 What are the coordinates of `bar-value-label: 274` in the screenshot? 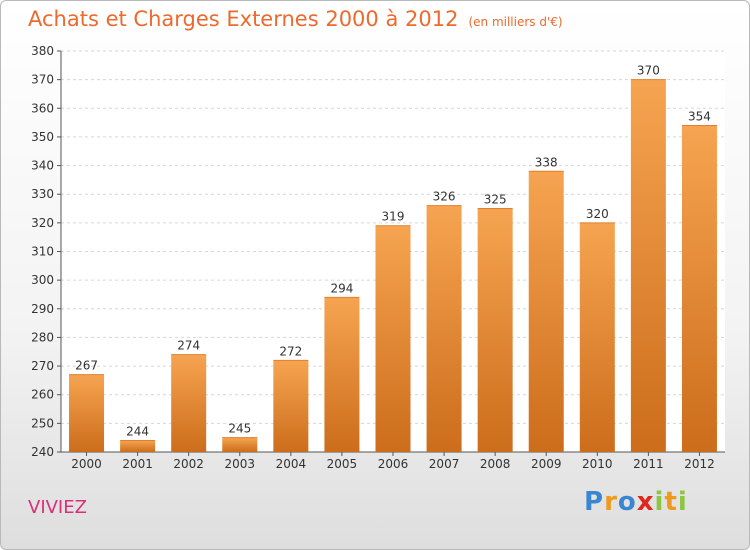 It's located at (188, 346).